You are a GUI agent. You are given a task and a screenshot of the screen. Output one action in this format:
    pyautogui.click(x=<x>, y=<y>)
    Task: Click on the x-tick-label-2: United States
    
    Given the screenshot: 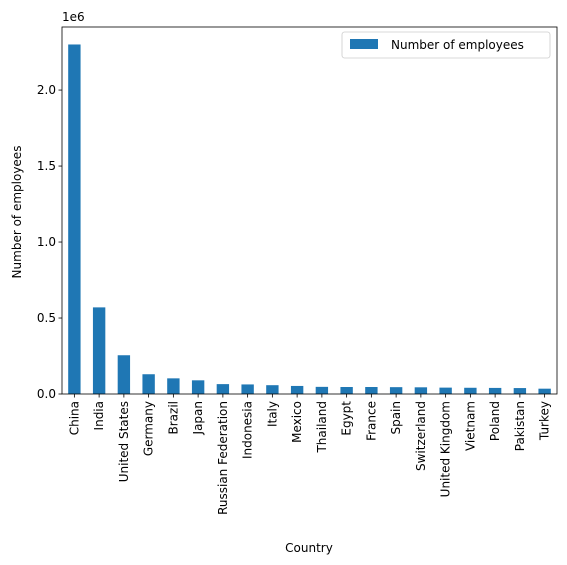 What is the action you would take?
    pyautogui.click(x=124, y=441)
    